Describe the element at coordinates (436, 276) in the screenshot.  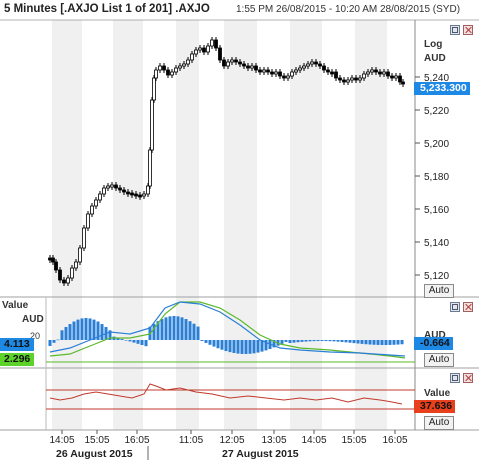
I see `price-tick-label: 5,120` at that location.